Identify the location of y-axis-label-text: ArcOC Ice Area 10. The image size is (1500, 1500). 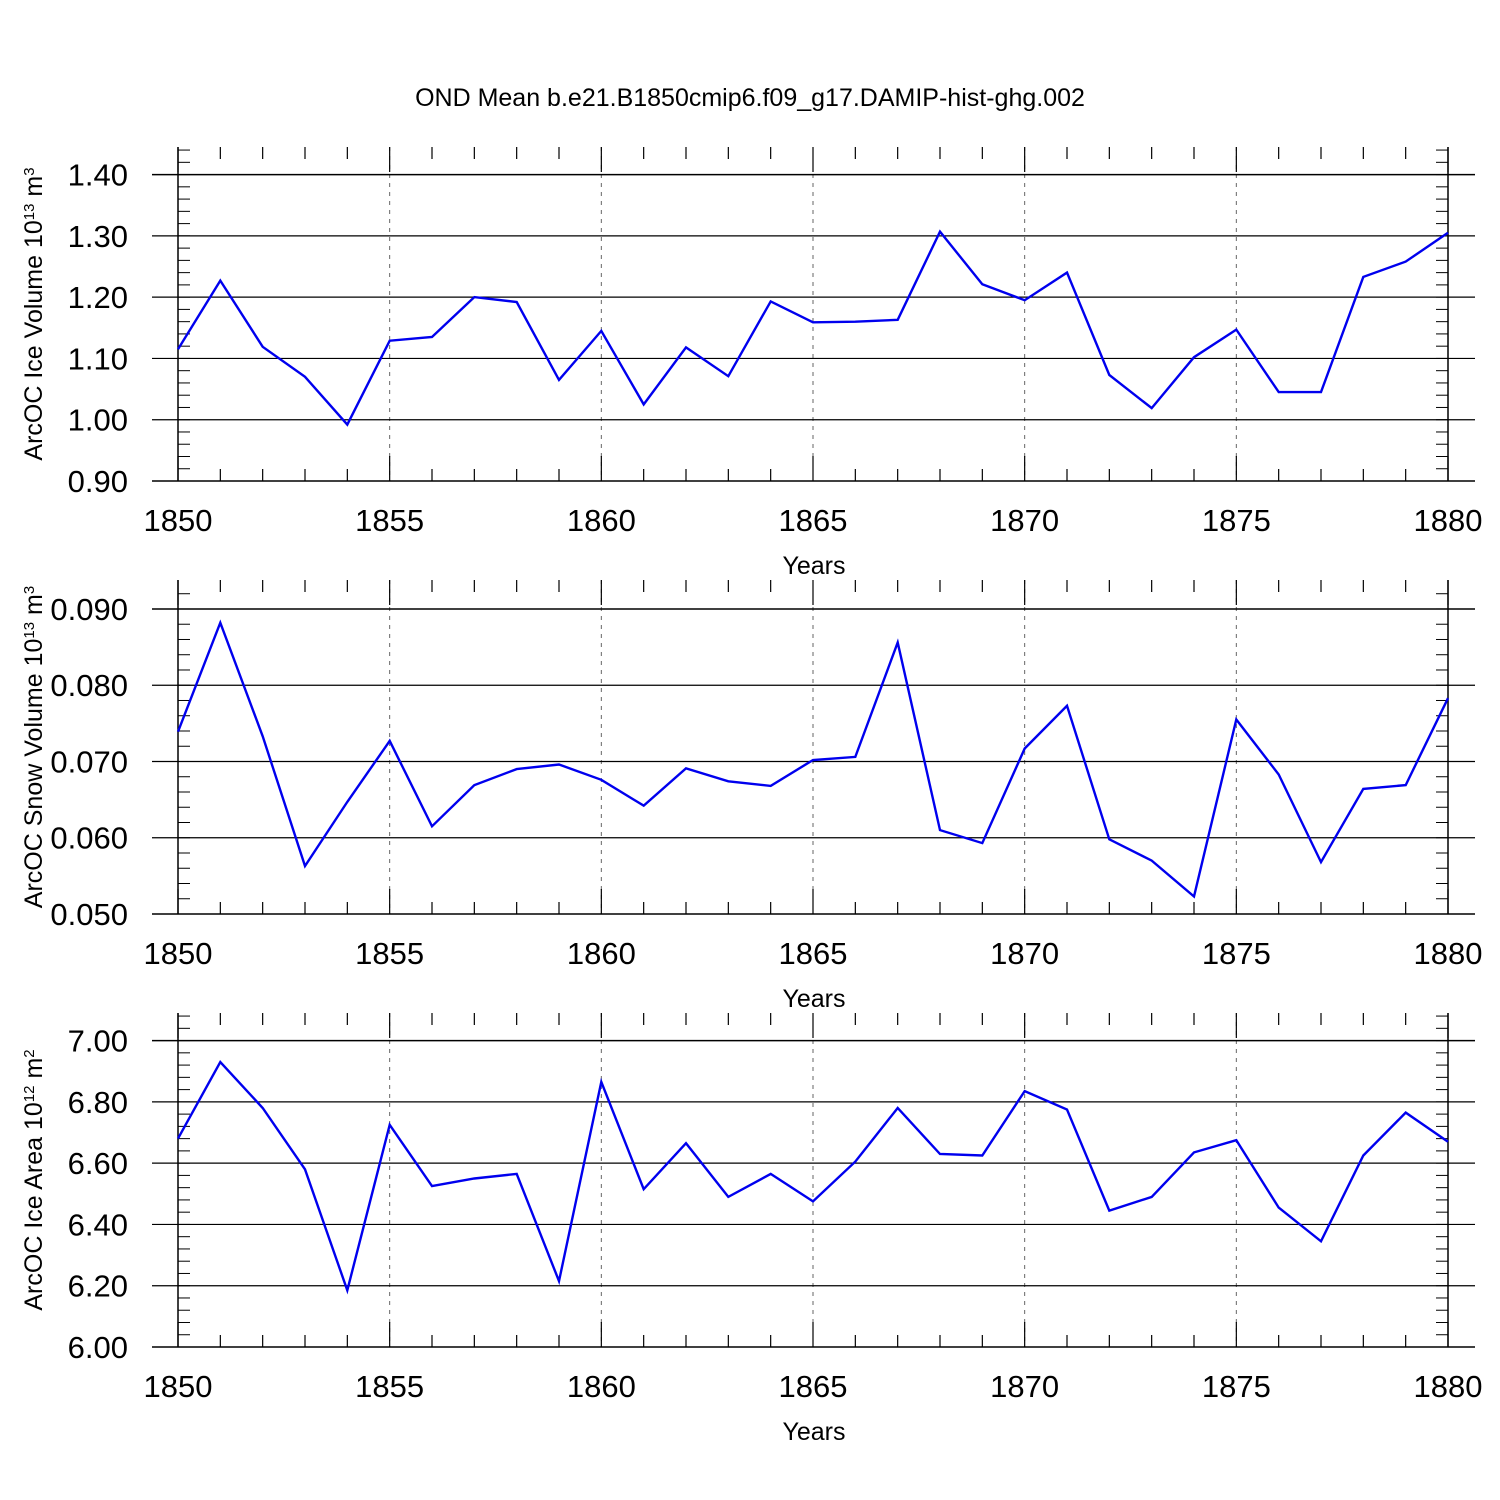
(34, 1206).